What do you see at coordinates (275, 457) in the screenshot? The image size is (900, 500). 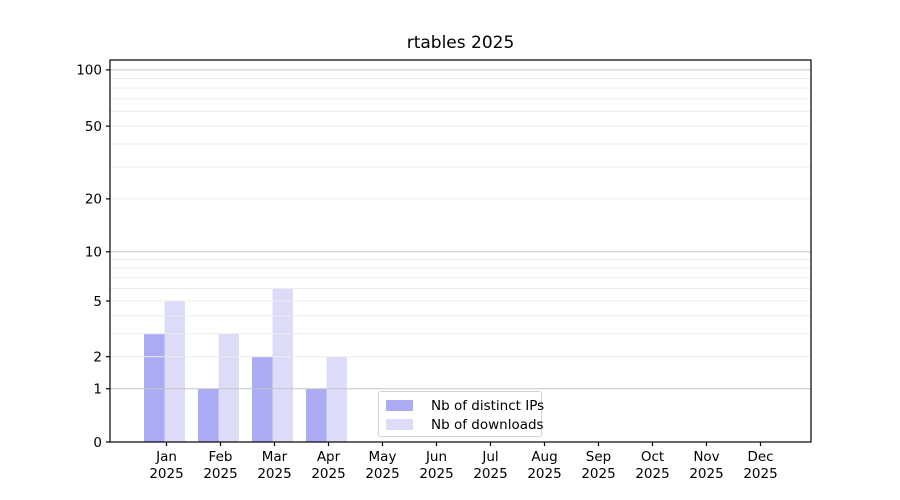 I see `x-tick-label-month: Mar` at bounding box center [275, 457].